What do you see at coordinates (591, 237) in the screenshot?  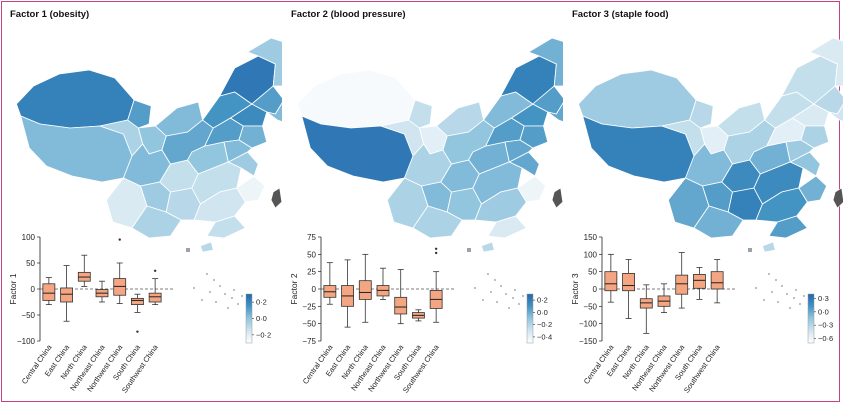 I see `y-tick-label: 150` at bounding box center [591, 237].